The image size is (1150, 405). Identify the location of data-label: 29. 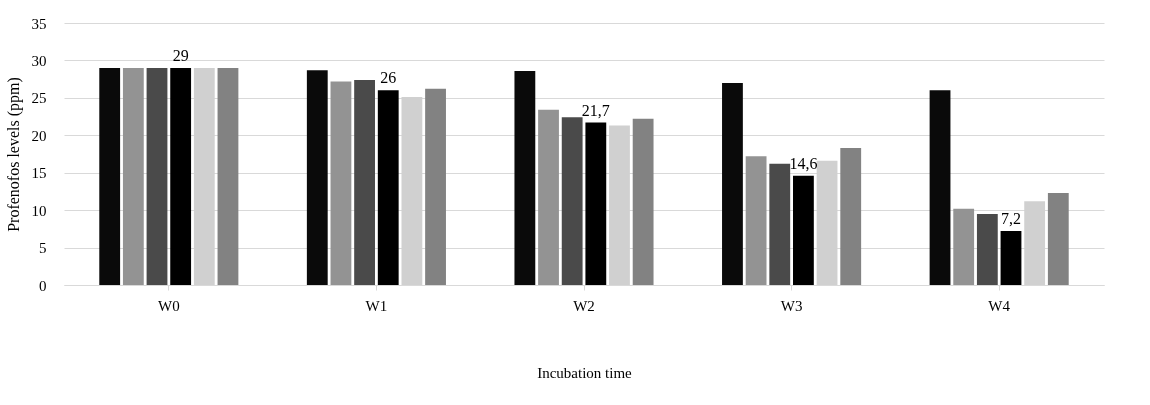
(180, 55).